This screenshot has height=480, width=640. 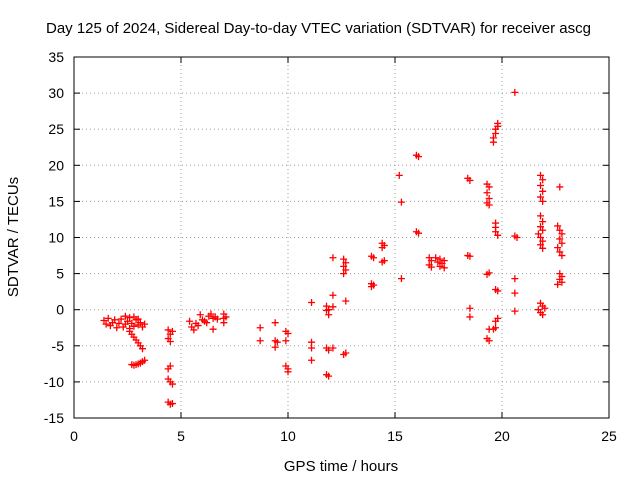 I want to click on x-tick-label: 10, so click(x=288, y=436).